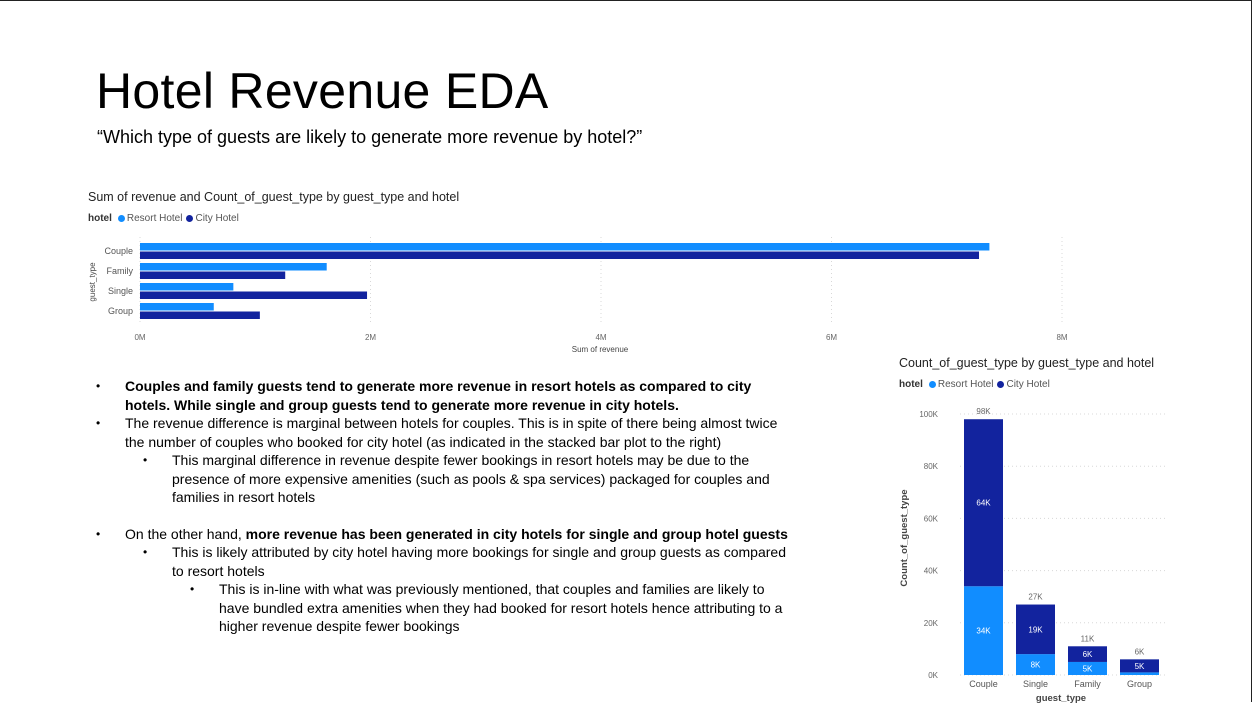 The image size is (1254, 704). Describe the element at coordinates (600, 337) in the screenshot. I see `x-tick-label: 4M` at that location.